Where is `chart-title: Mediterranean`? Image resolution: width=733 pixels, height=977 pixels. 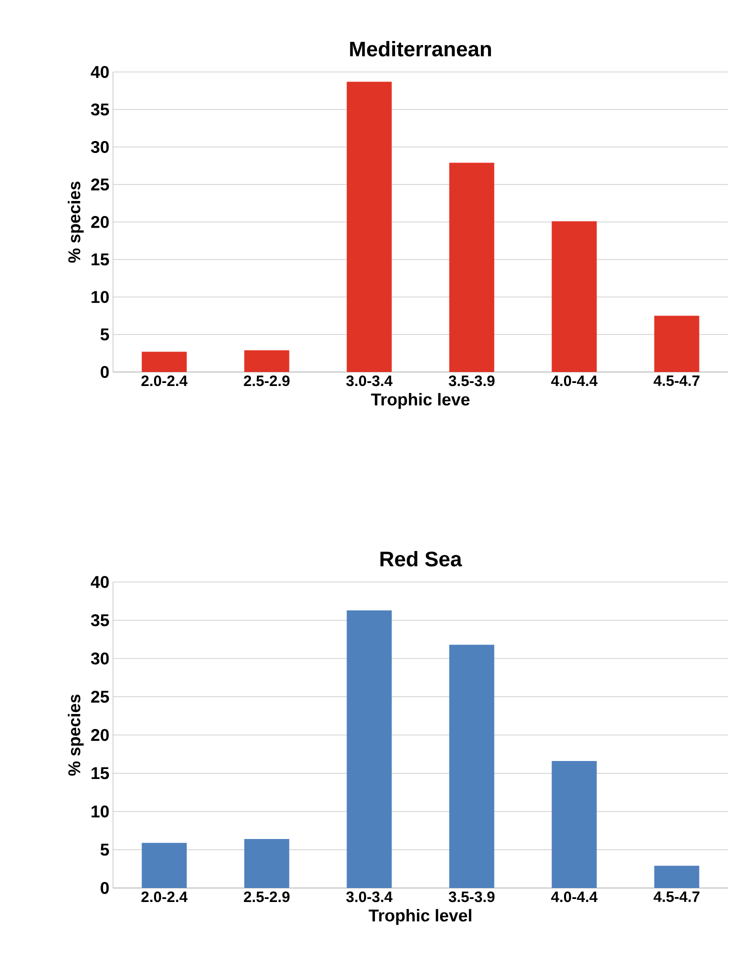
chart-title: Mediterranean is located at coordinates (420, 48).